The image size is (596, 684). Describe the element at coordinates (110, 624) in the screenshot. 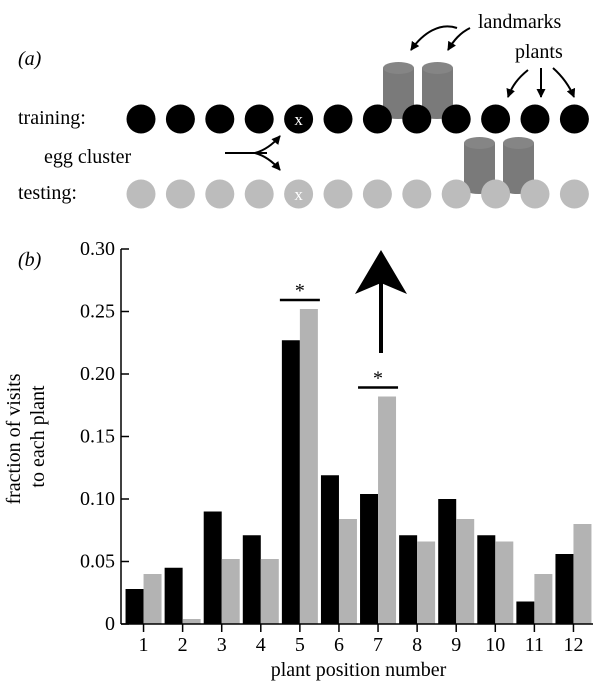

I see `y-tick-label: 0` at that location.